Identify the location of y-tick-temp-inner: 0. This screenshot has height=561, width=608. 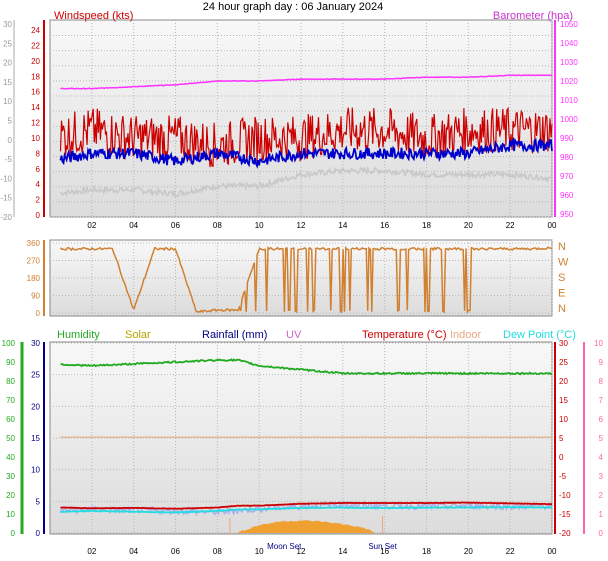
(601, 533).